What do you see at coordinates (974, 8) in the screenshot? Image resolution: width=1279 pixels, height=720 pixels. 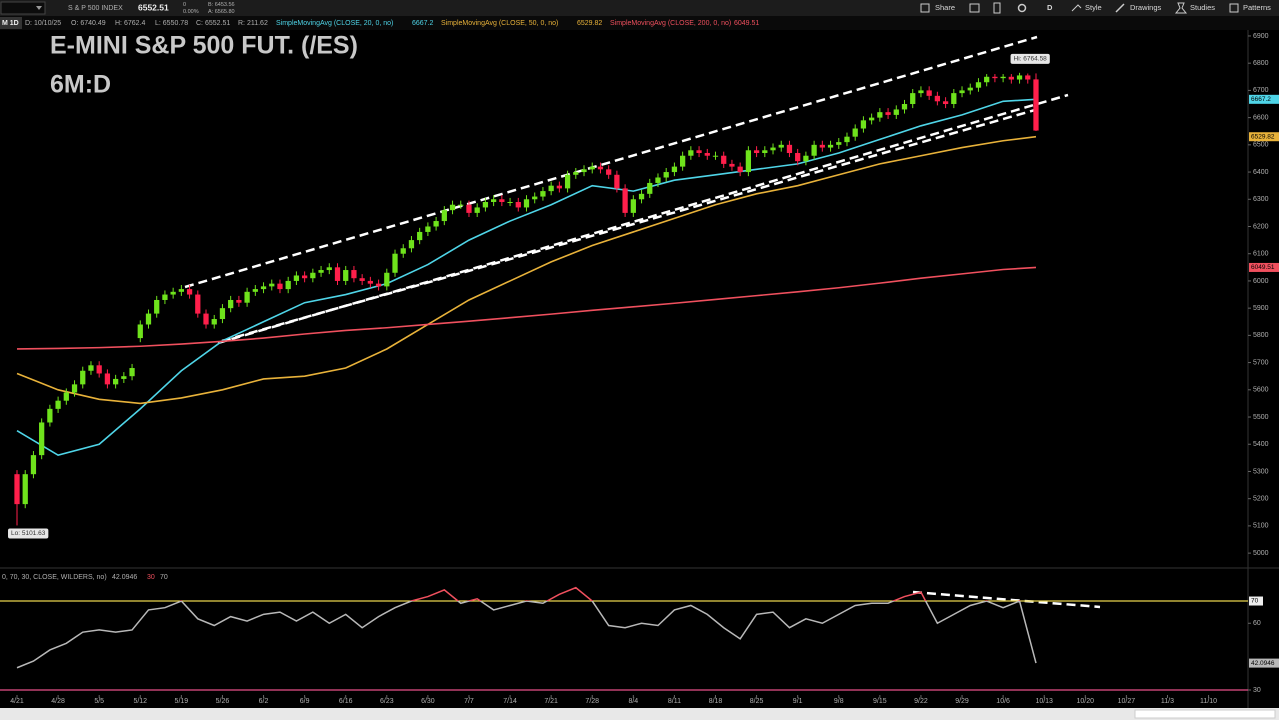 I see `window-icon` at bounding box center [974, 8].